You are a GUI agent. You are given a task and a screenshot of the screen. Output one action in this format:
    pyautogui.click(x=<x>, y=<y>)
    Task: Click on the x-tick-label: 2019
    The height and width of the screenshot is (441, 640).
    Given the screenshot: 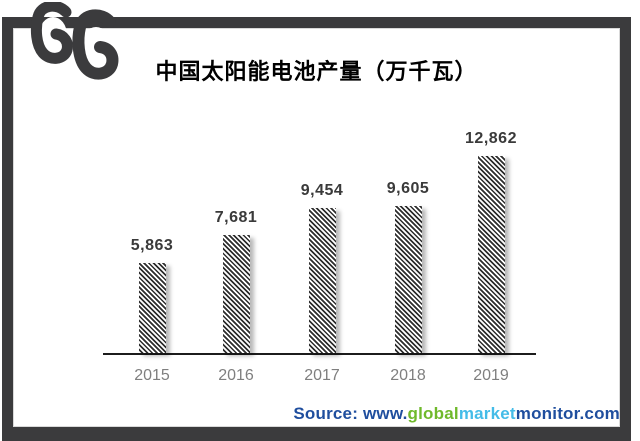 What is the action you would take?
    pyautogui.click(x=491, y=375)
    